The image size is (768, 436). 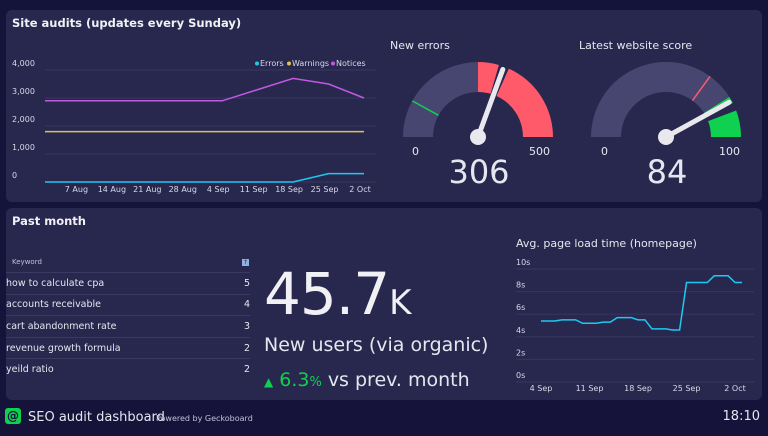 What do you see at coordinates (63, 348) in the screenshot?
I see `keyword: revenue growth formula` at bounding box center [63, 348].